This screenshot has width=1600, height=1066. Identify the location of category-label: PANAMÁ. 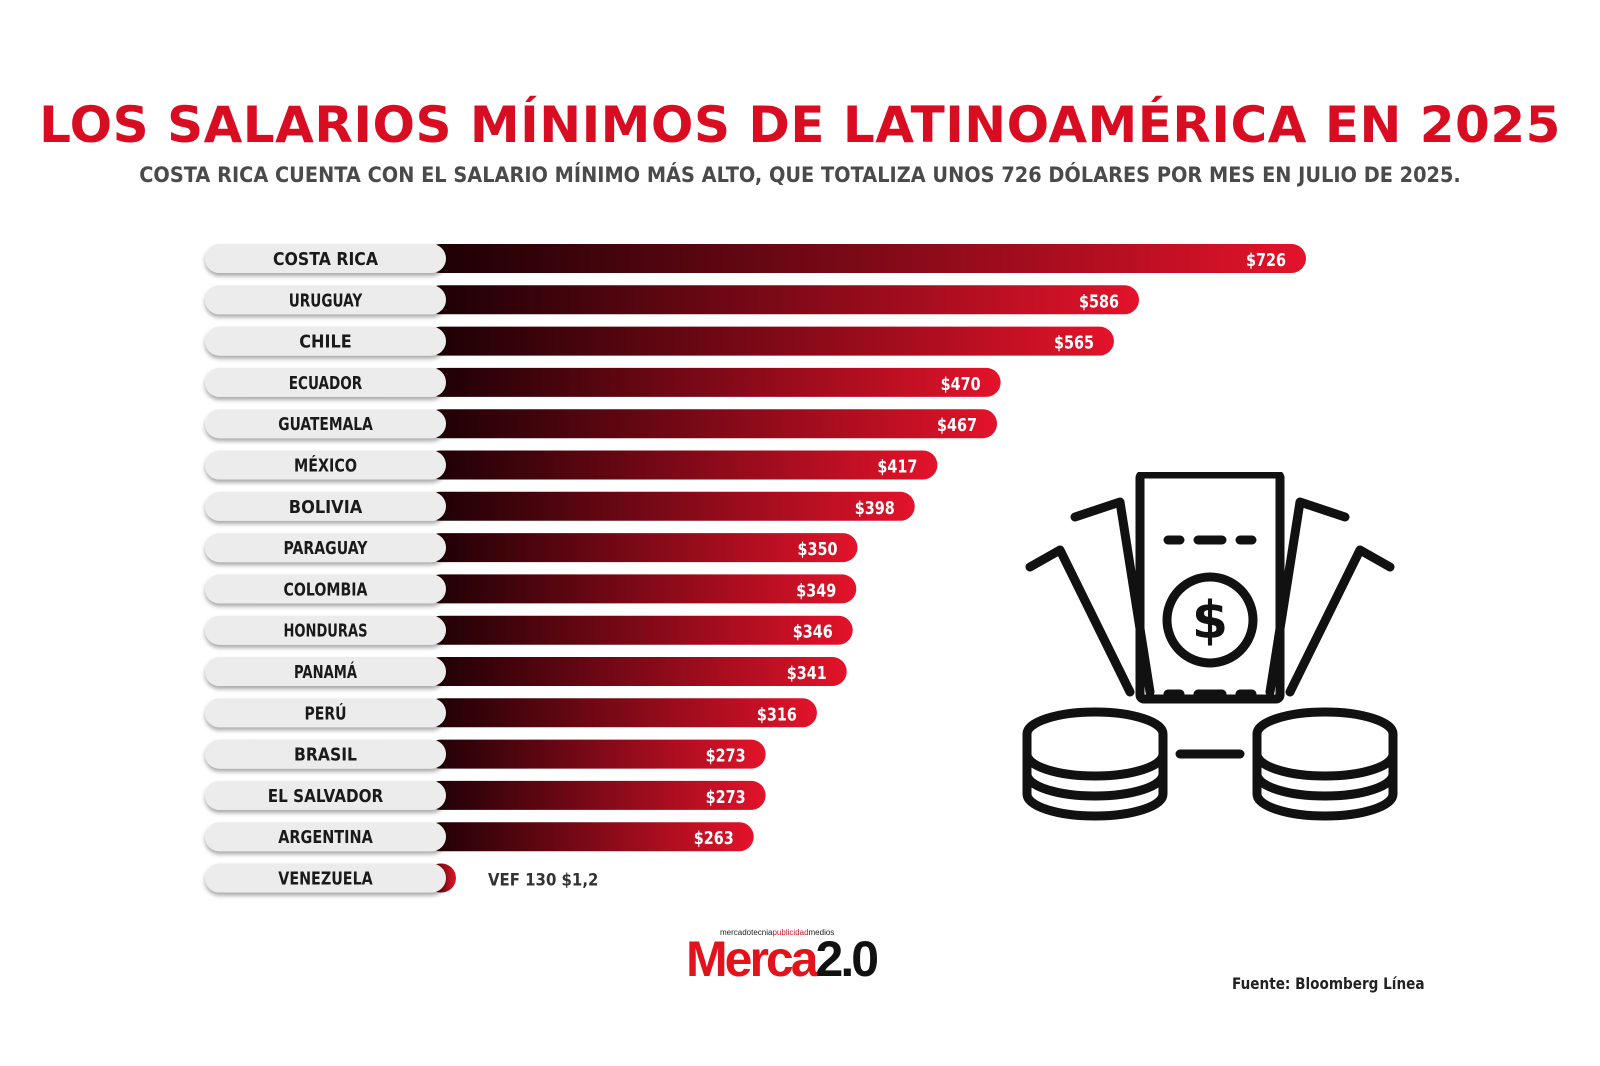
(325, 672).